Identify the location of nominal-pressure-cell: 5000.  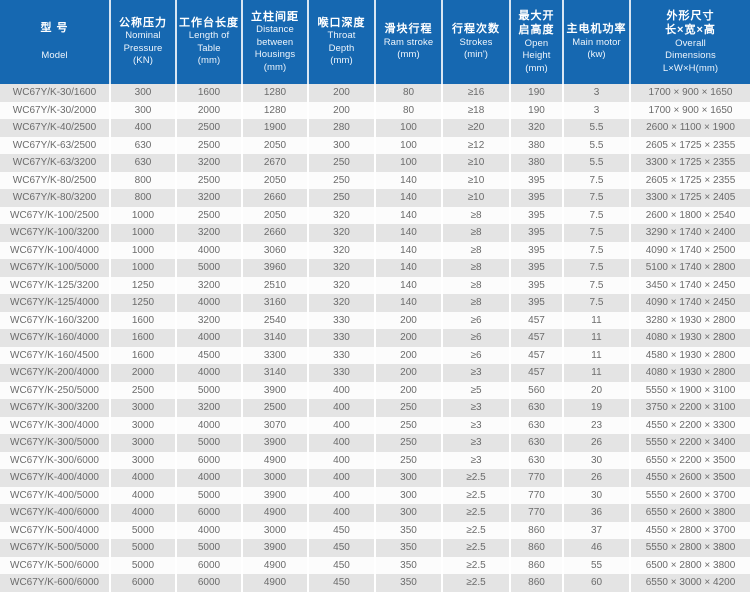
(142, 548).